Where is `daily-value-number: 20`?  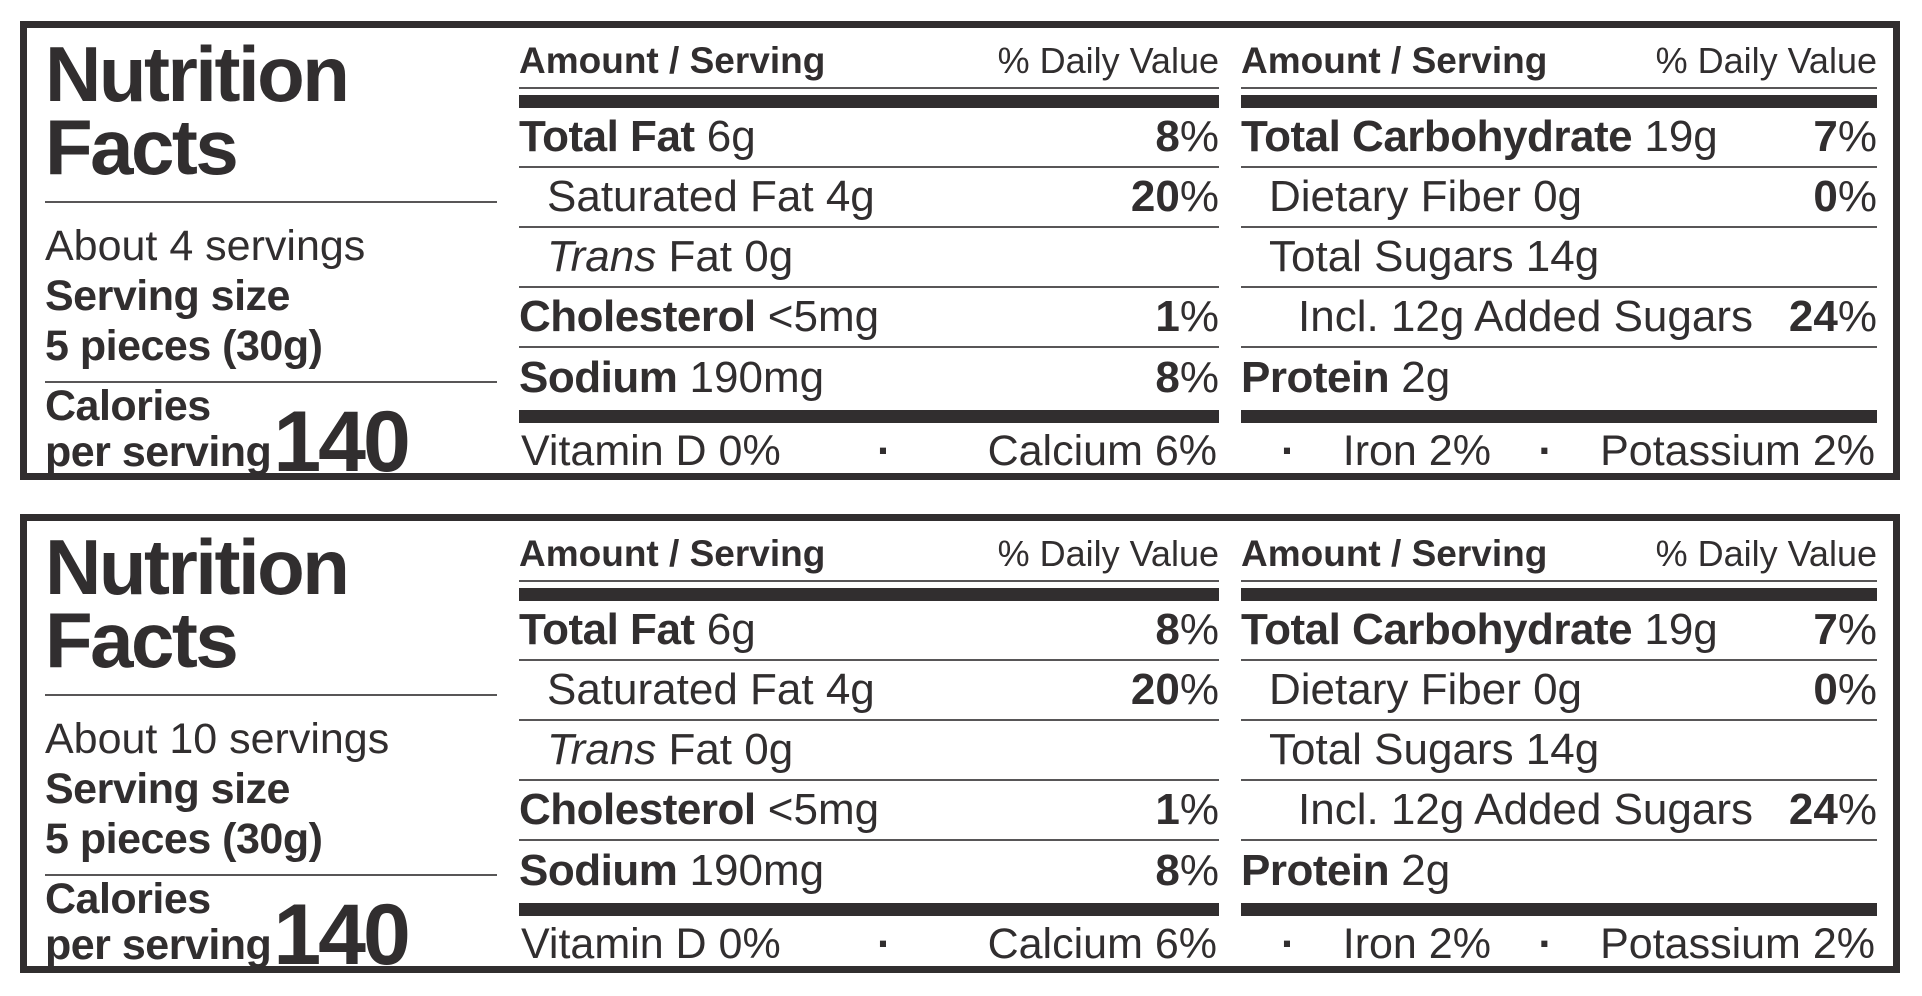 daily-value-number: 20 is located at coordinates (1155, 196).